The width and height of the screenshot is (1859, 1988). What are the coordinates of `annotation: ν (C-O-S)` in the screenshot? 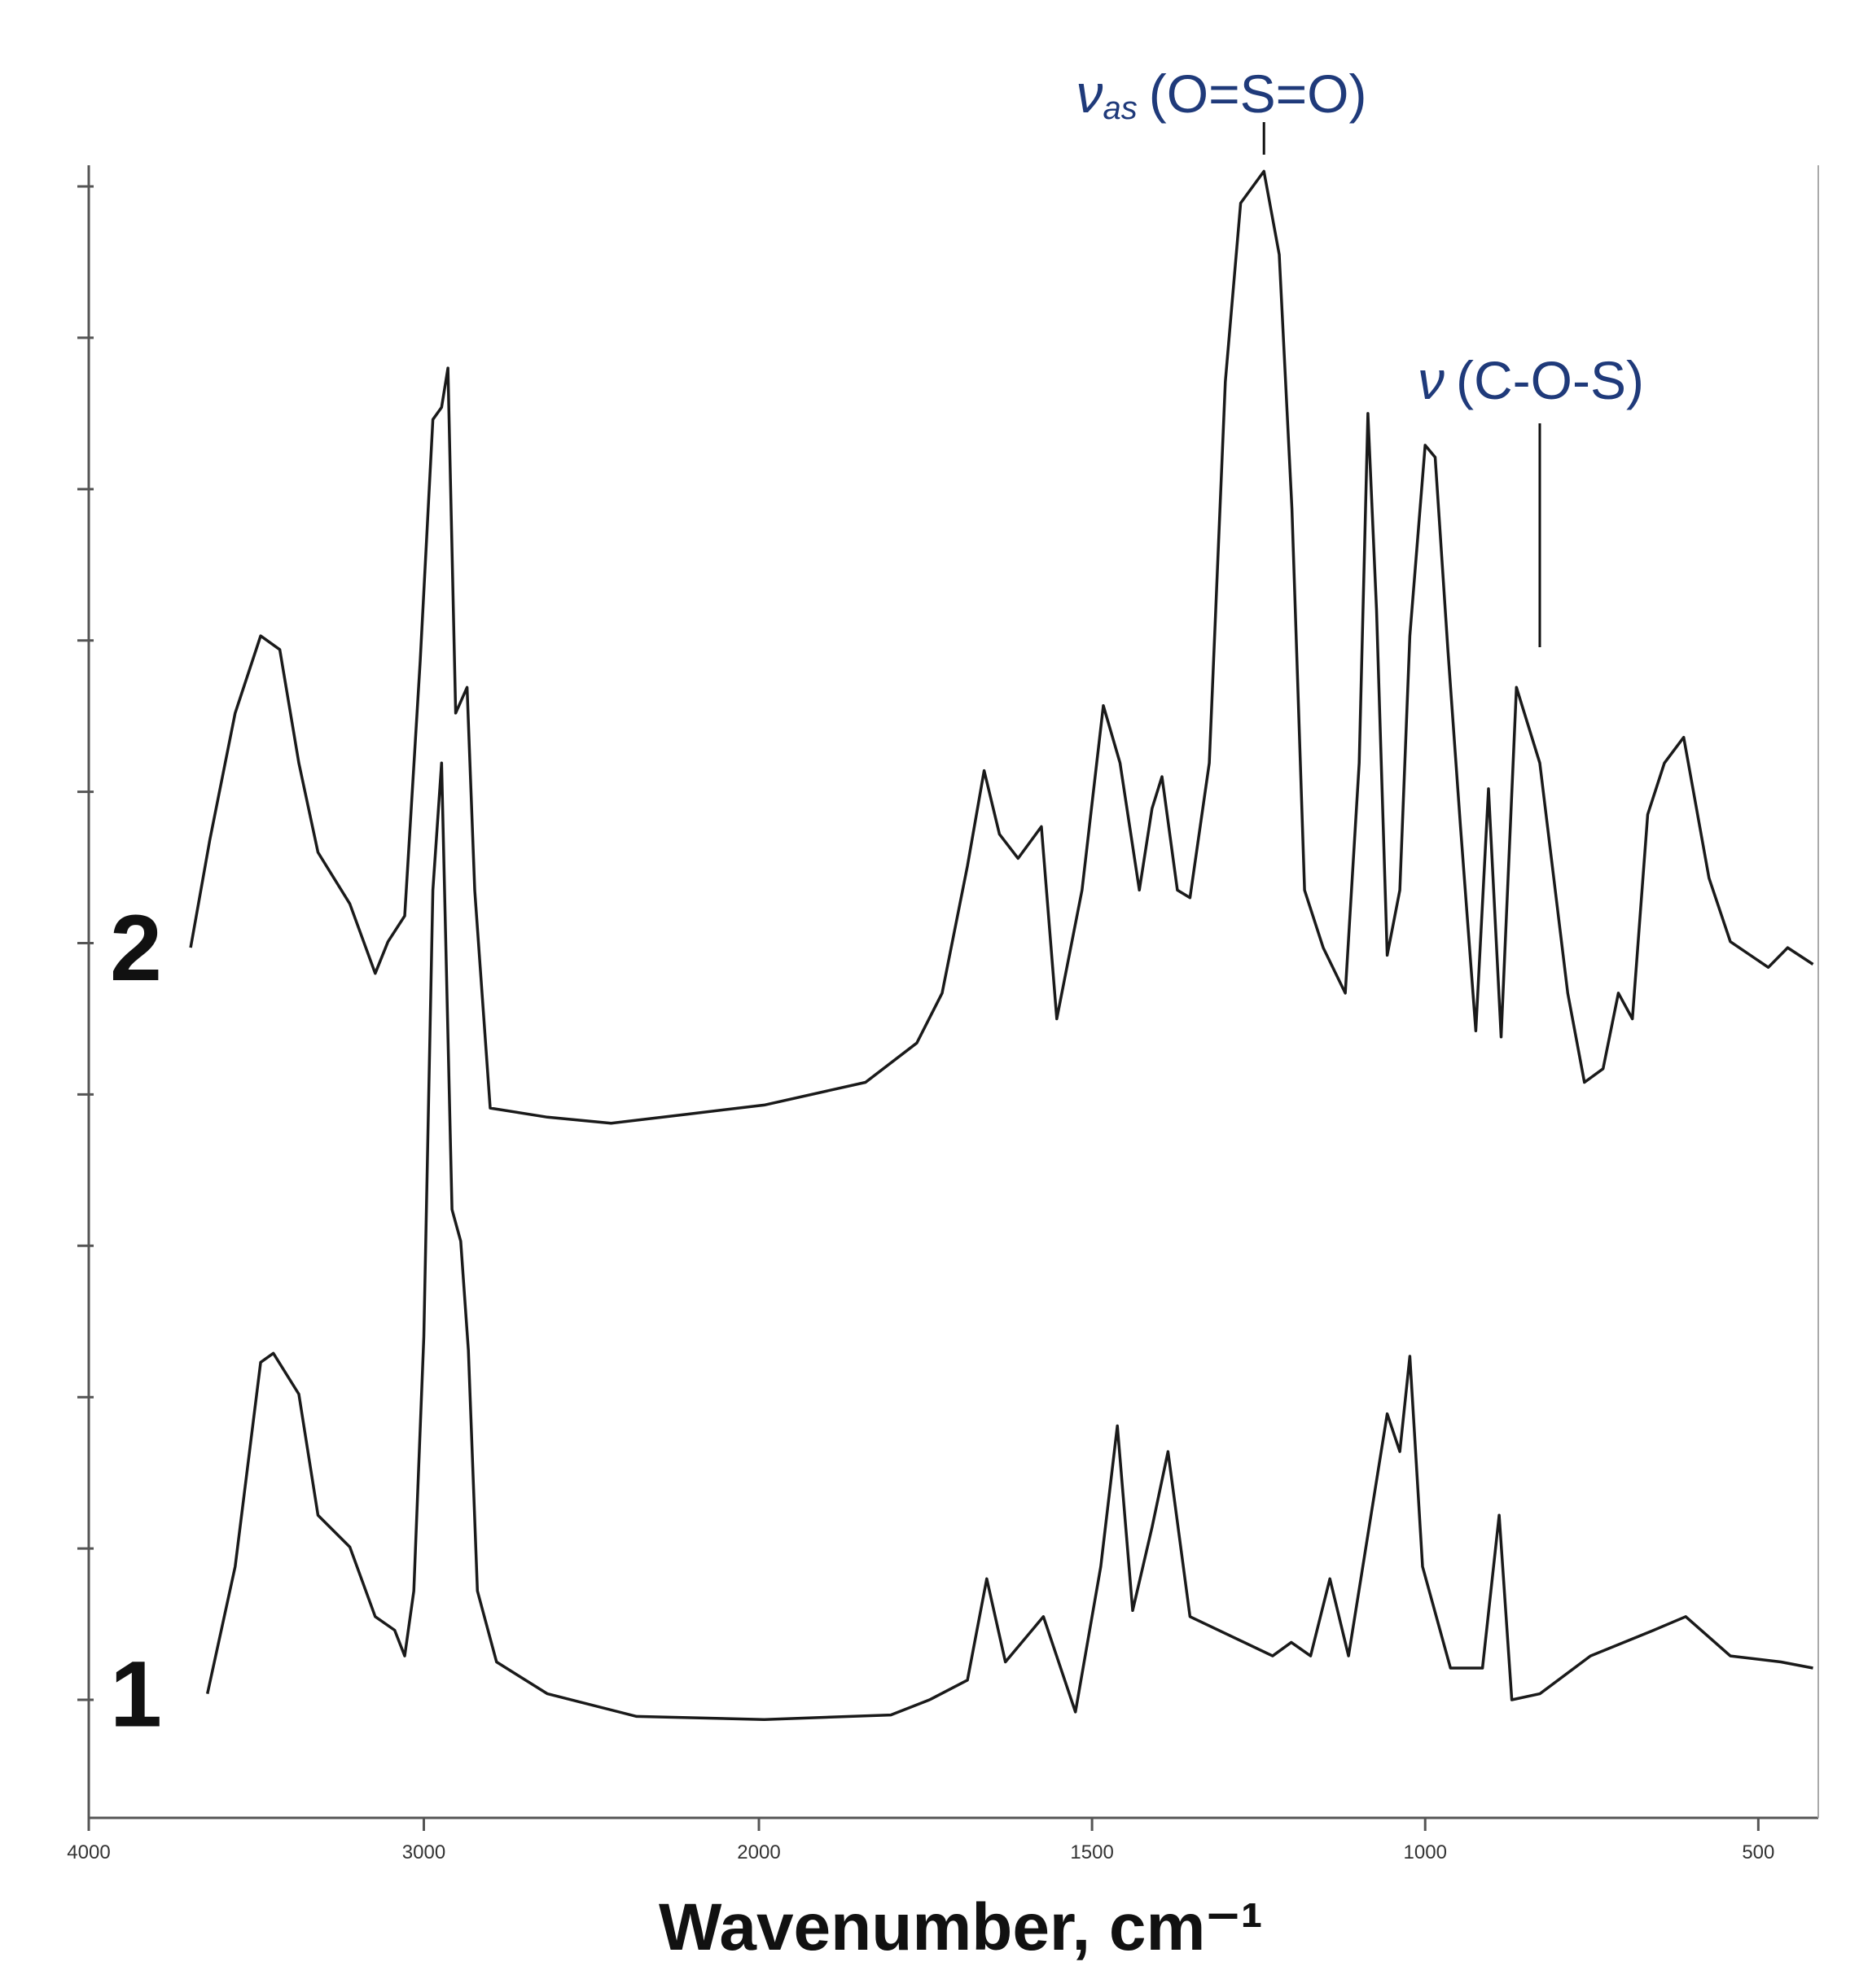 It's located at (1531, 380).